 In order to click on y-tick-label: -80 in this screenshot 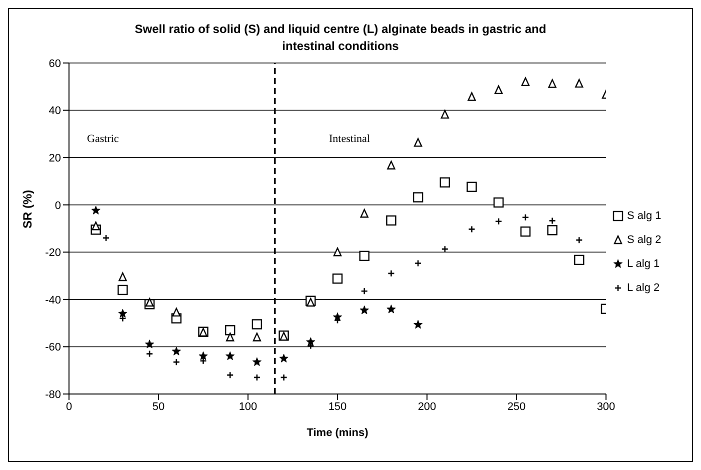, I will do `click(53, 394)`.